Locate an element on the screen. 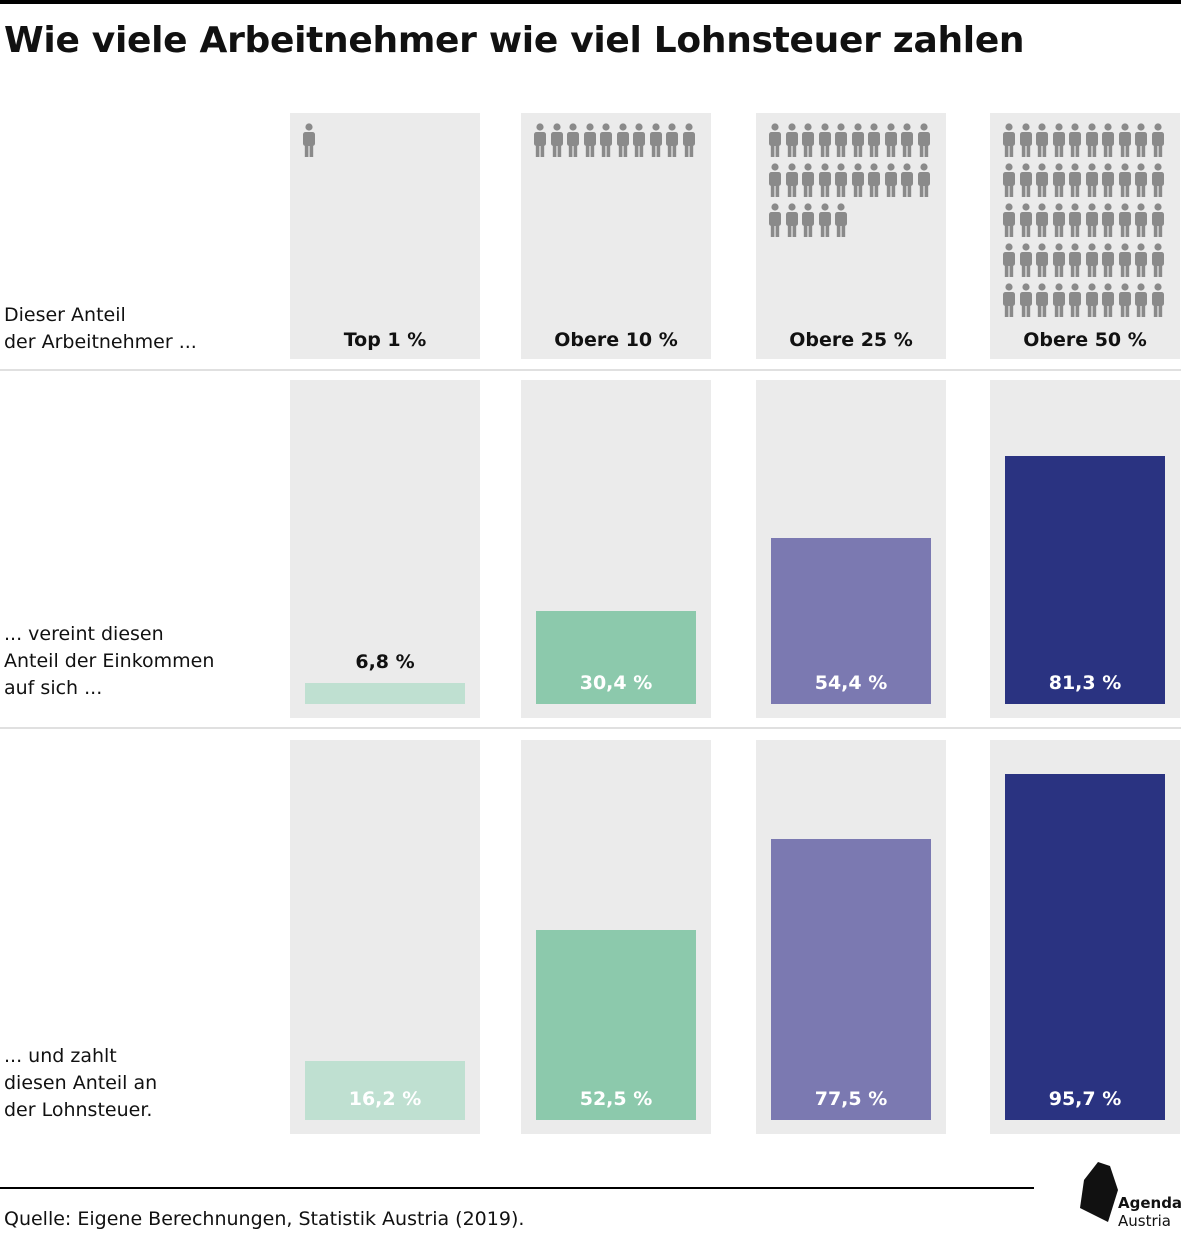 The width and height of the screenshot is (1181, 1237). logo-text-line-1: Agenda is located at coordinates (1149, 1203).